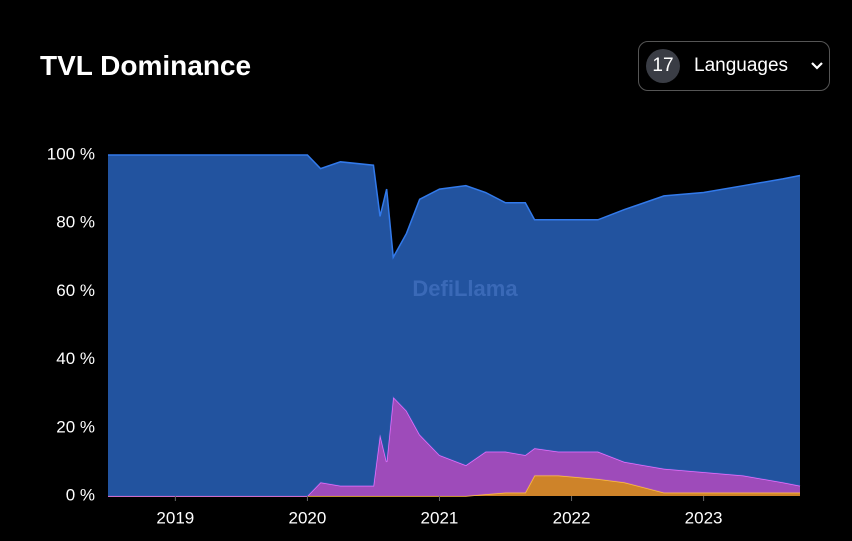  What do you see at coordinates (80, 494) in the screenshot?
I see `y-tick-label: 0 %` at bounding box center [80, 494].